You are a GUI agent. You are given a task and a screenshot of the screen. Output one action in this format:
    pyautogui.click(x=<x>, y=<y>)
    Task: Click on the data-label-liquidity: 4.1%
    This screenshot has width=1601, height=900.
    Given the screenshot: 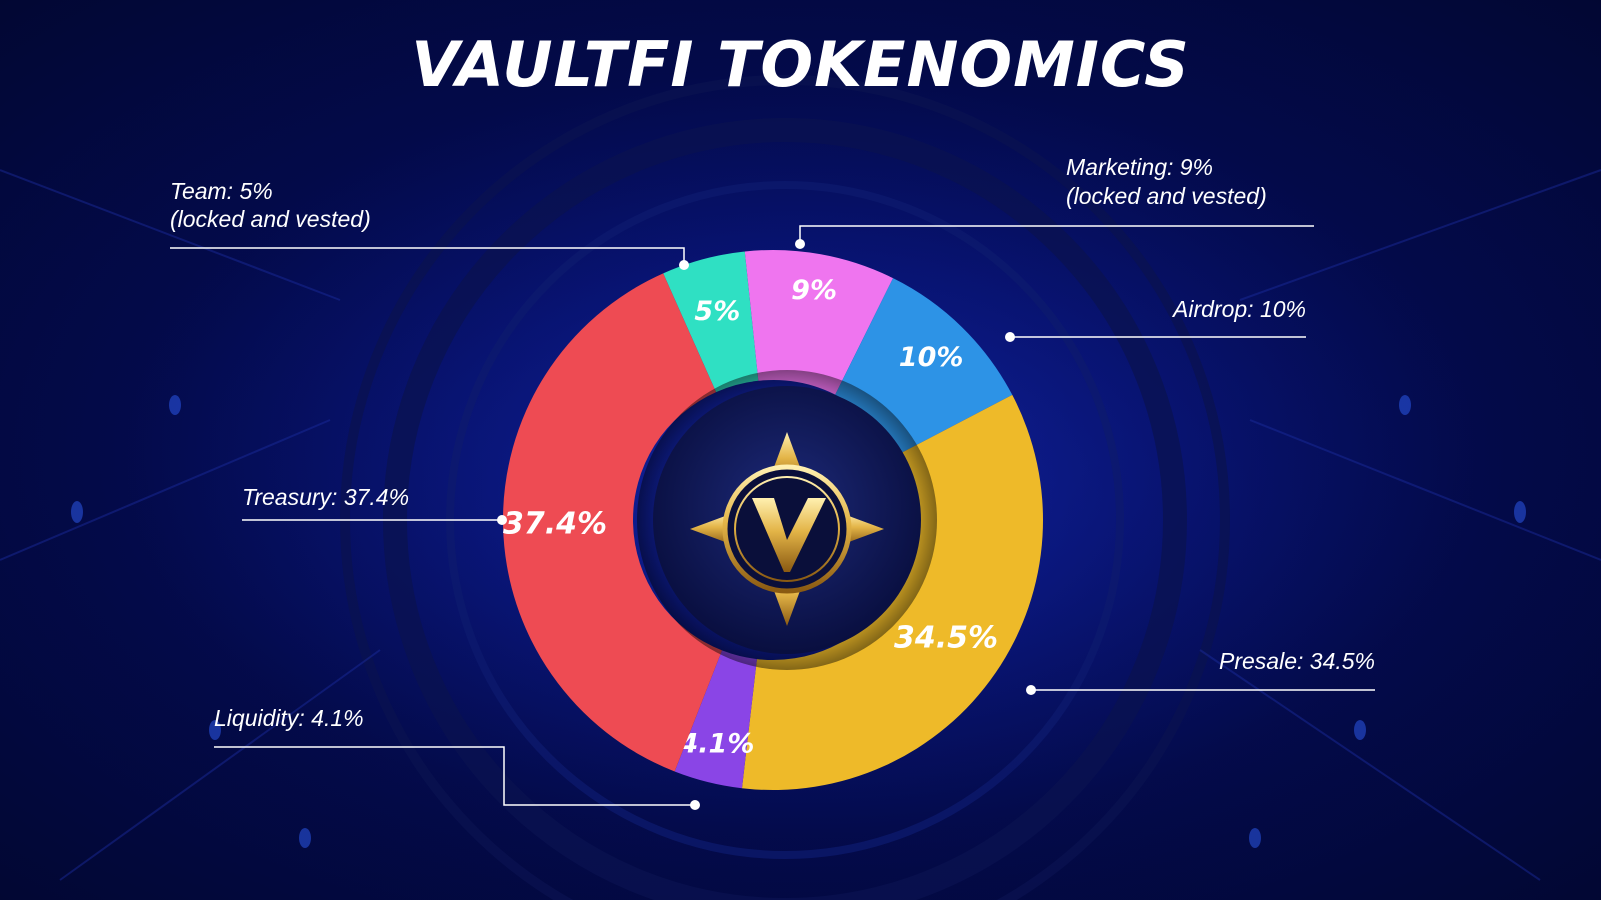 What is the action you would take?
    pyautogui.click(x=717, y=744)
    